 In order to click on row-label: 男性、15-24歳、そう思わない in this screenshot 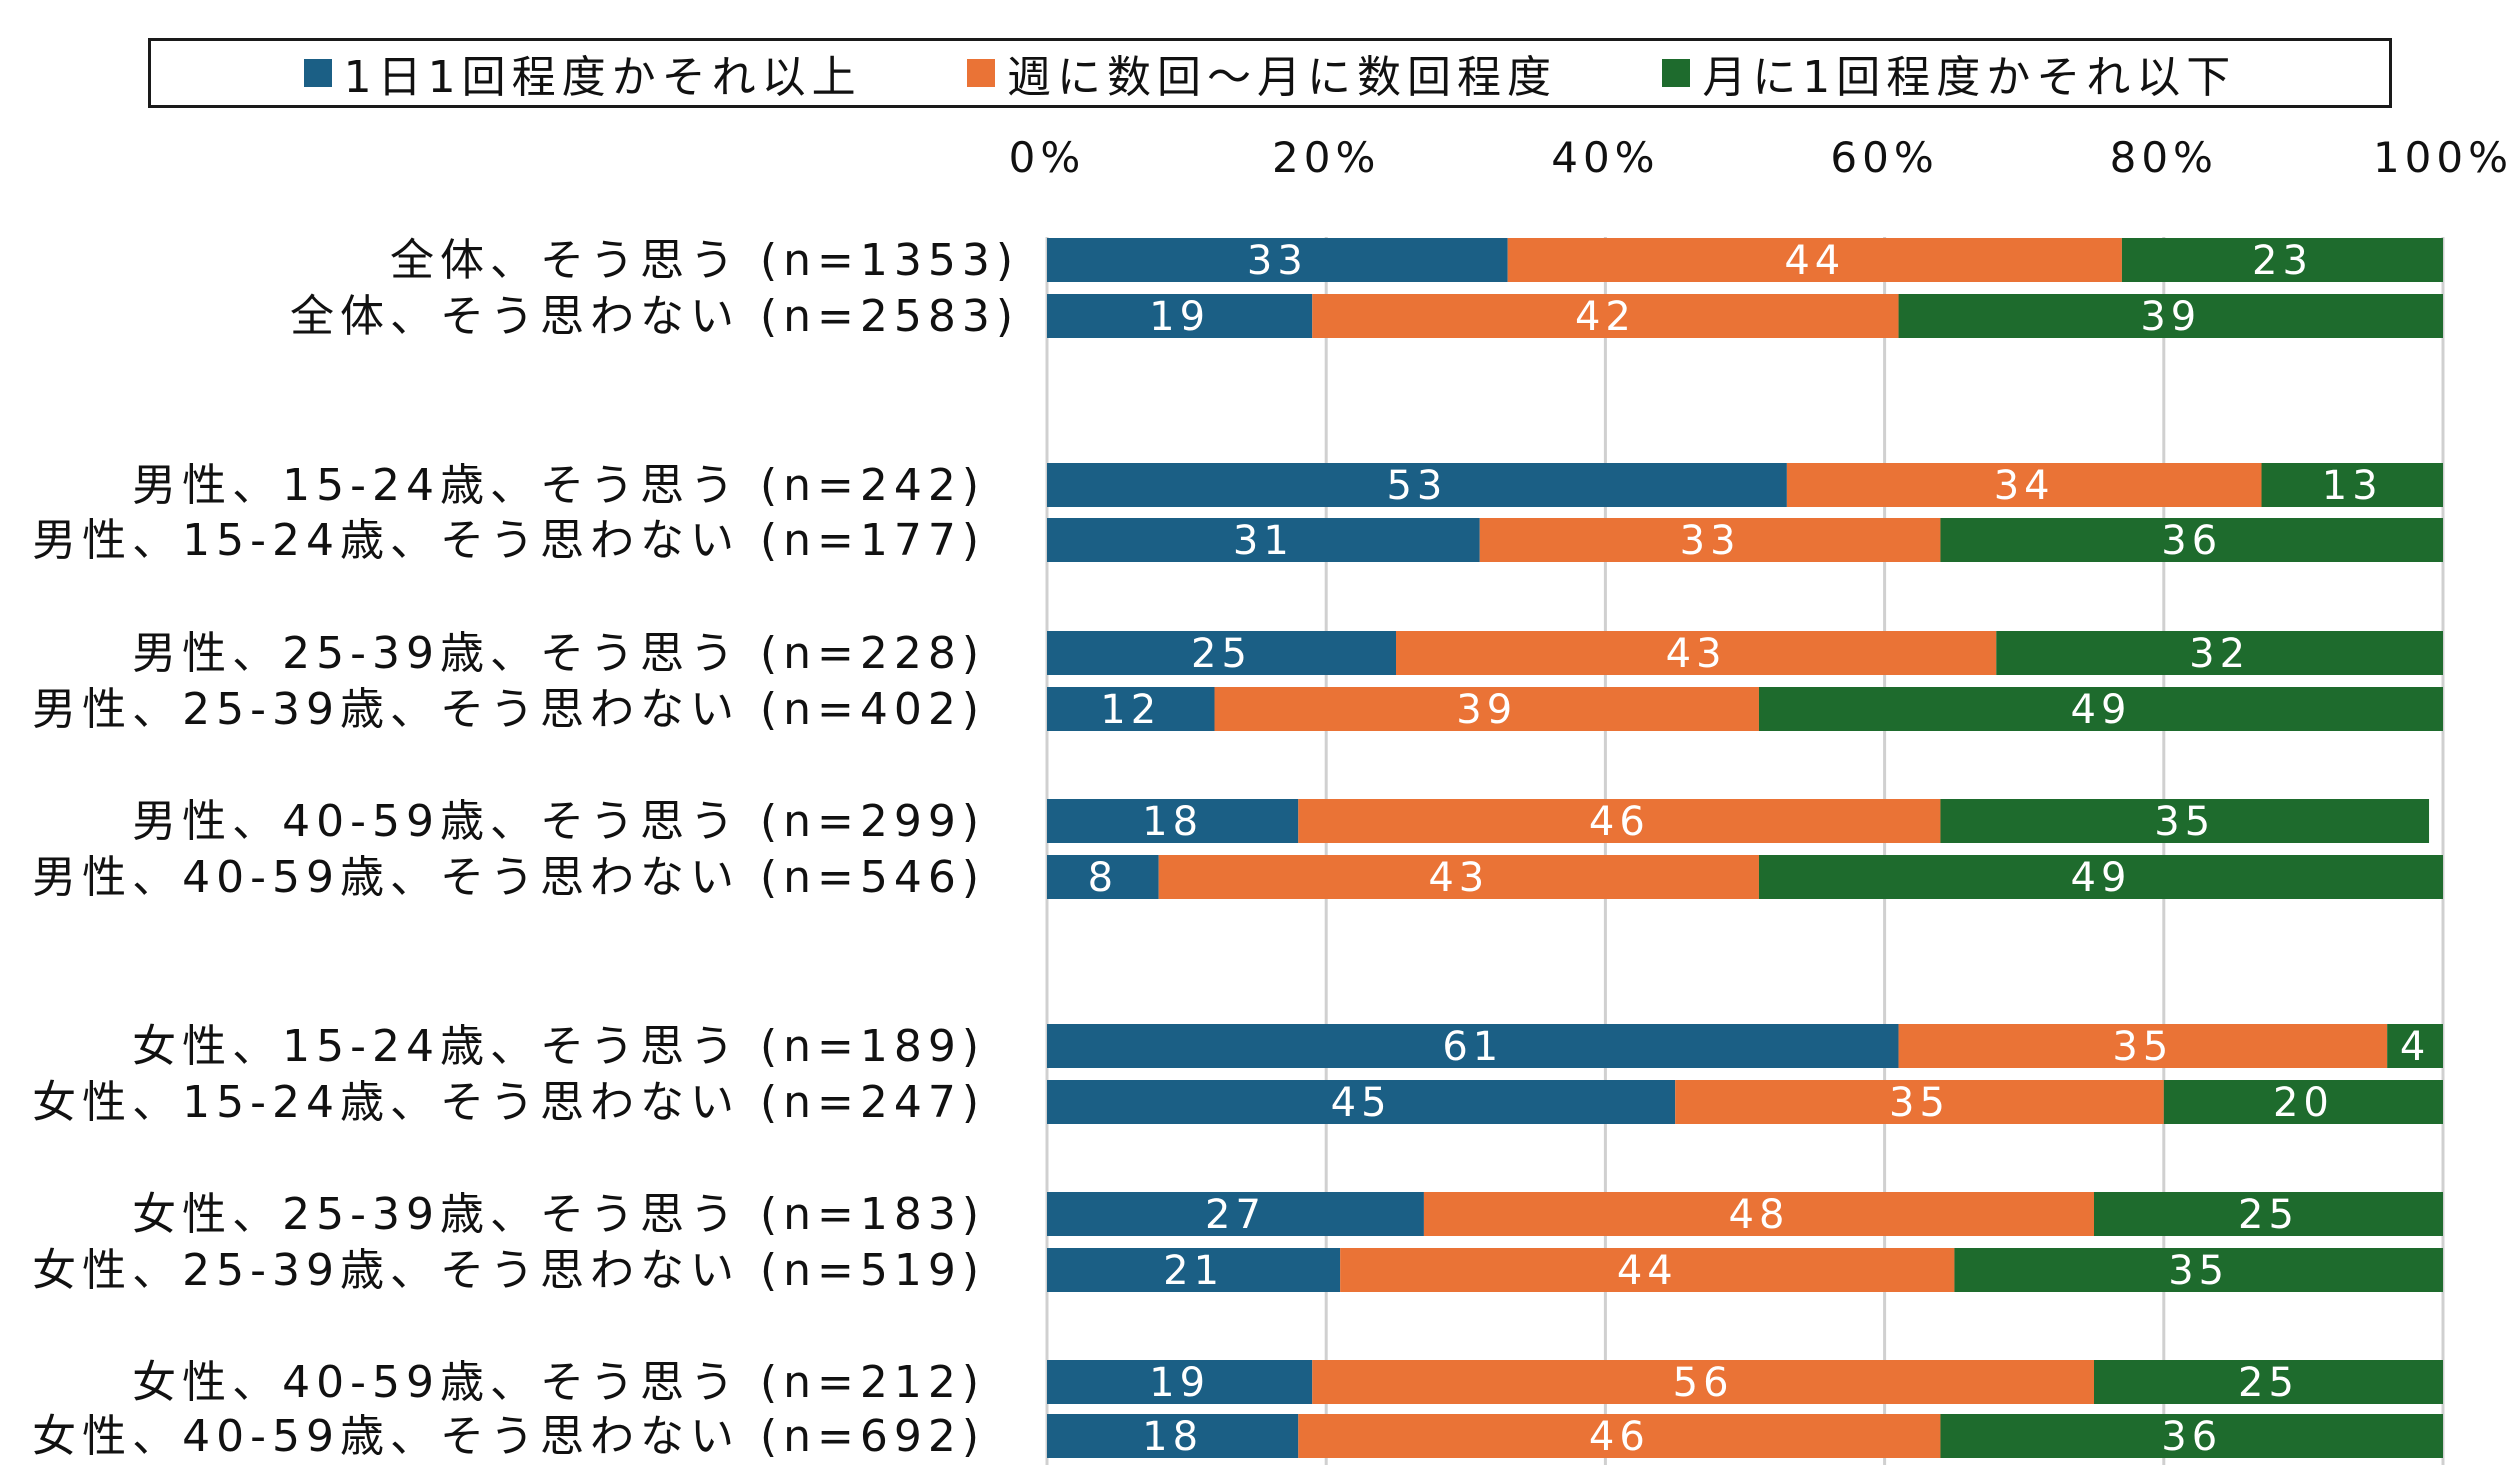, I will do `click(386, 540)`.